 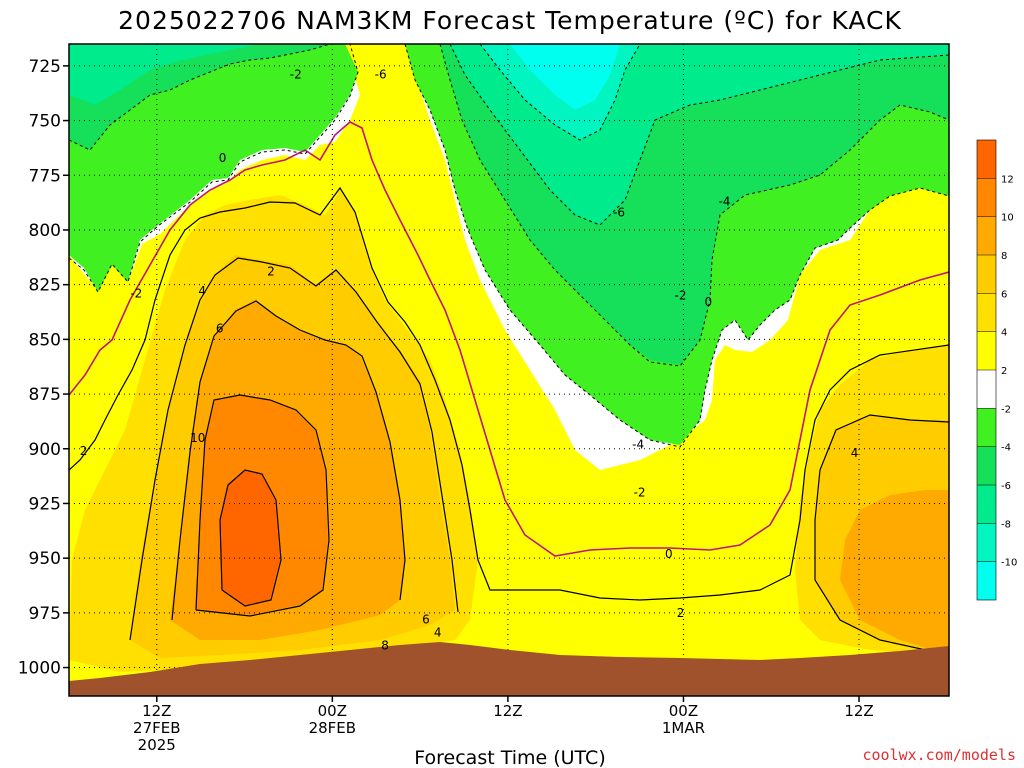 What do you see at coordinates (1006, 524) in the screenshot?
I see `colorbar-label: -8` at bounding box center [1006, 524].